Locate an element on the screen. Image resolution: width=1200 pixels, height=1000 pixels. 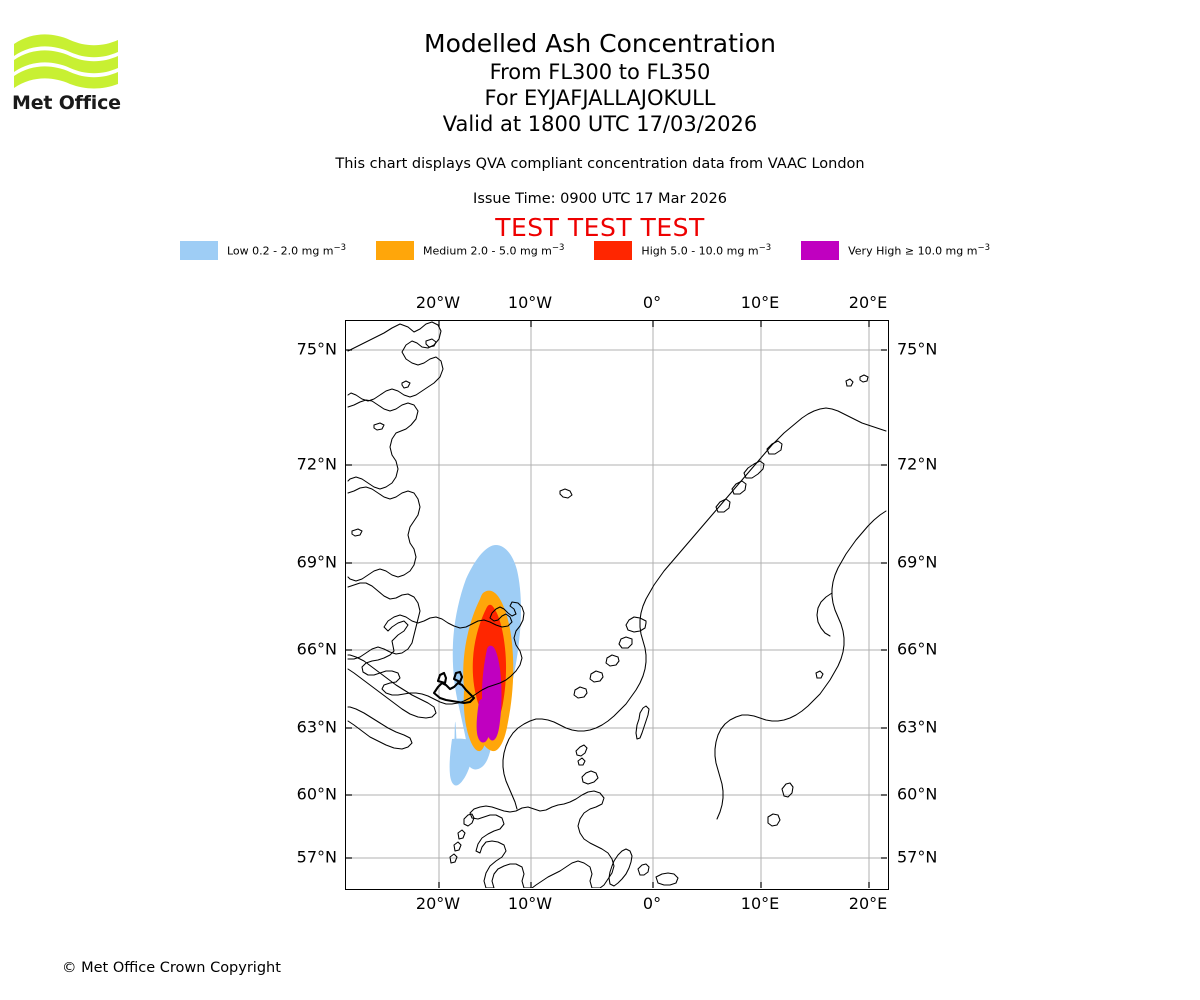
legend-label-very-high: Very High ≥ 10.0 mg m−3 is located at coordinates (919, 250).